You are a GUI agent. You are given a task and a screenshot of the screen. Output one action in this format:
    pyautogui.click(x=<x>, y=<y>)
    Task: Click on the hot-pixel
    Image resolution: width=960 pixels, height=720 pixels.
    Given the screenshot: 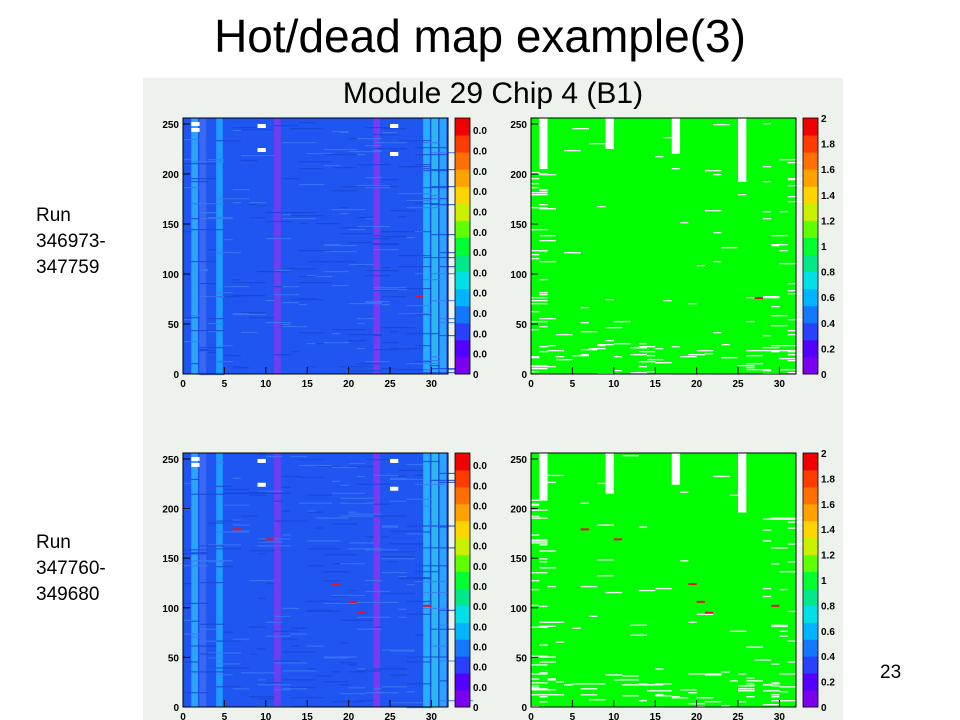 What is the action you would take?
    pyautogui.click(x=618, y=539)
    